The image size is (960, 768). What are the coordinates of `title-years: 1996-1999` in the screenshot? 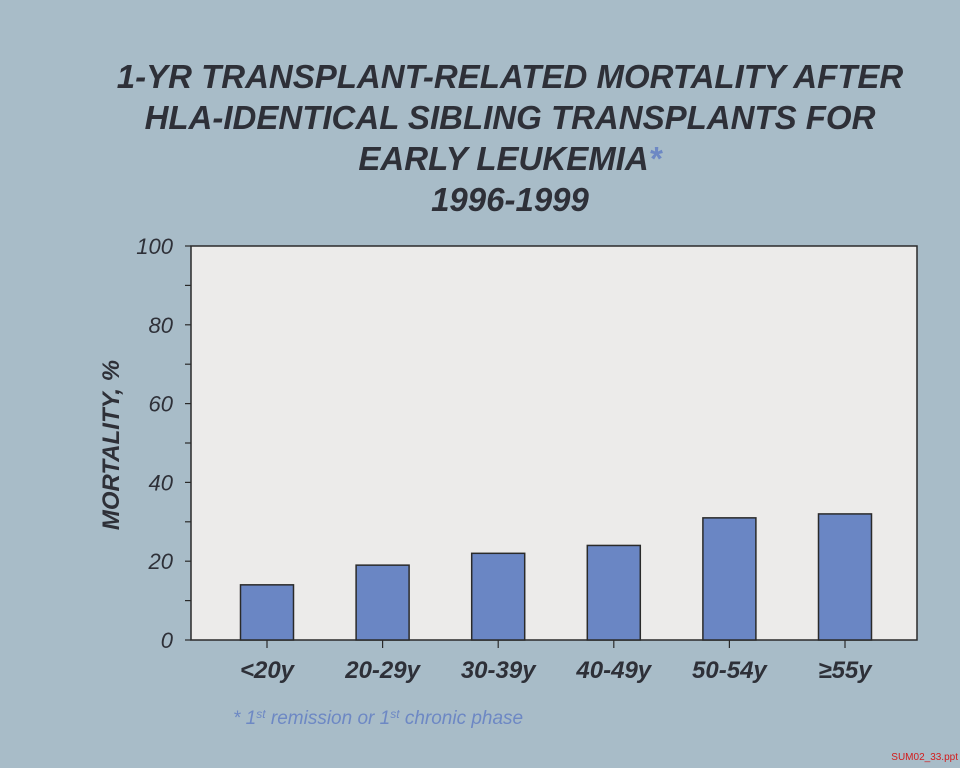 It's located at (510, 199).